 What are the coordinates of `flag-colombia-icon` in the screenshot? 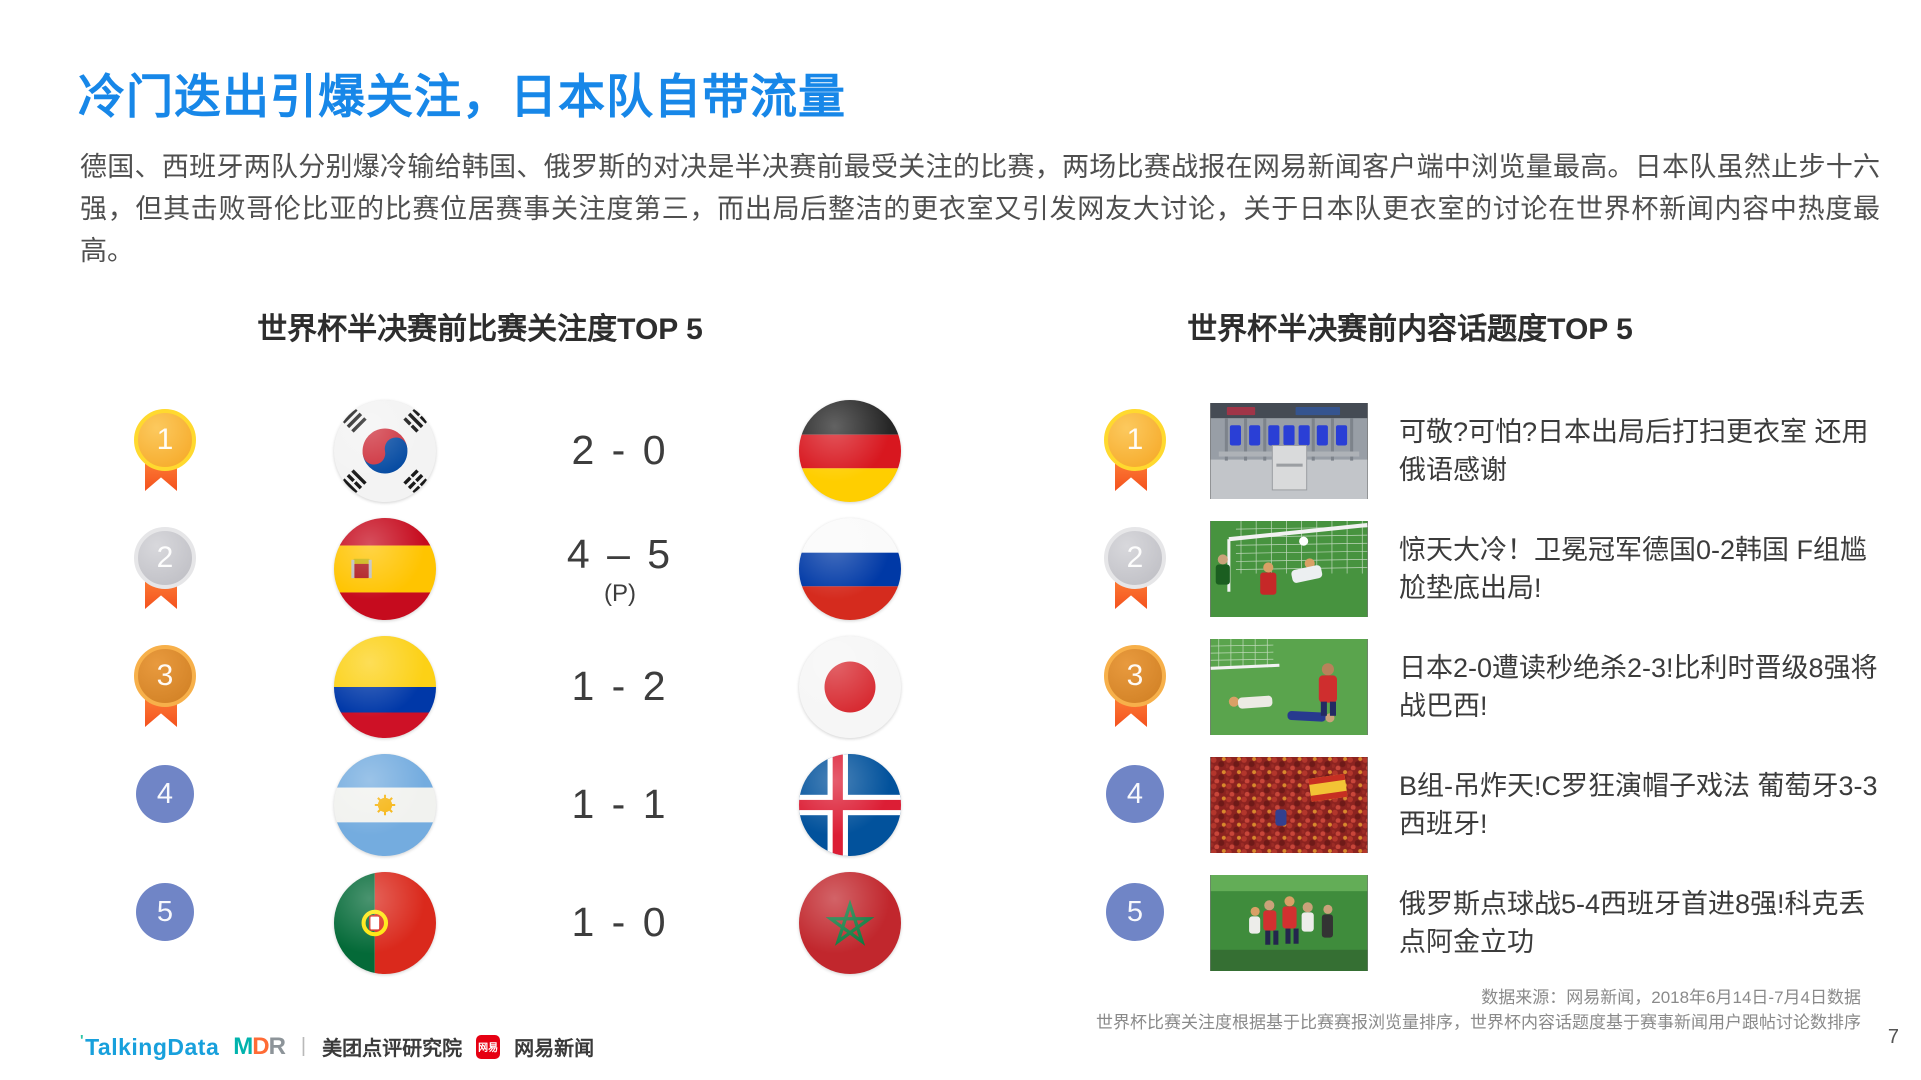 It's located at (385, 687).